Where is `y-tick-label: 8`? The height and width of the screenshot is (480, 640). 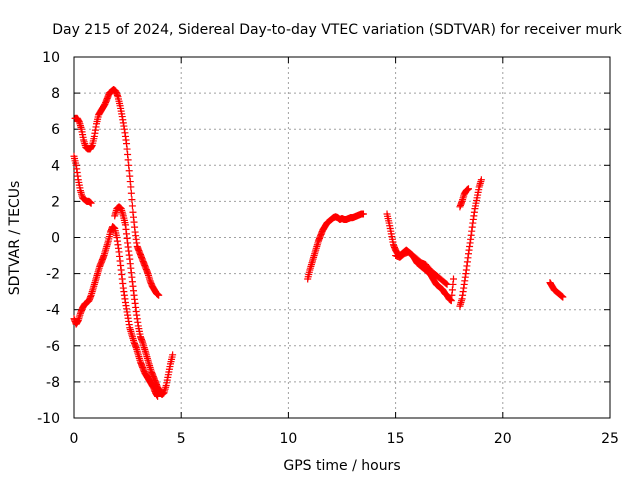 y-tick-label: 8 is located at coordinates (55, 94).